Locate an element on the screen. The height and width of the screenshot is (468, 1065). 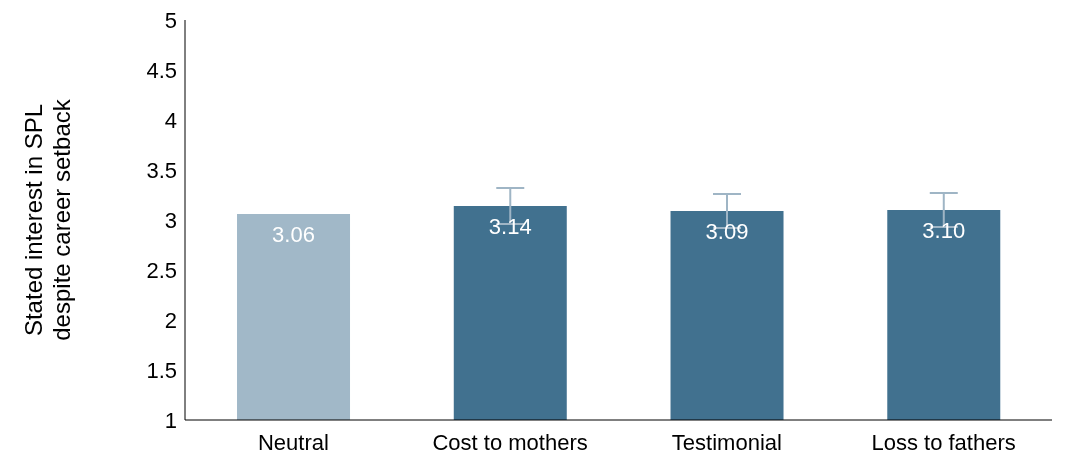
data-label: 3.14 is located at coordinates (510, 226).